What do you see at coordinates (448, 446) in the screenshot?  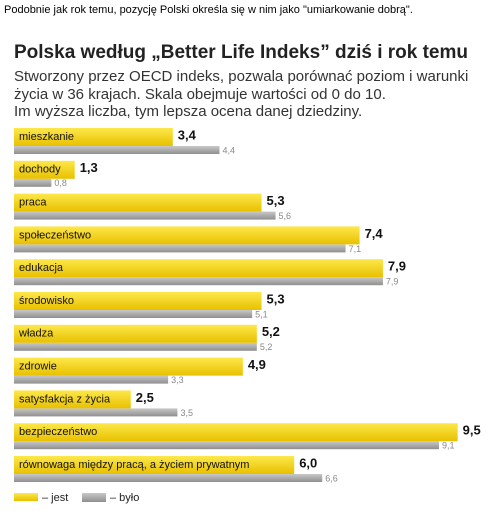 I see `value-label: 9,1` at bounding box center [448, 446].